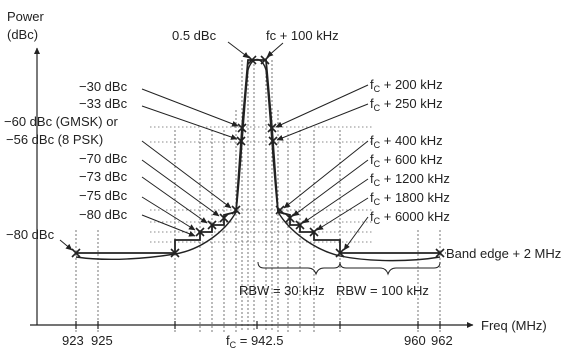  What do you see at coordinates (410, 217) in the screenshot?
I see `label-fc-plus-6000khz: fC + 6000 kHz` at bounding box center [410, 217].